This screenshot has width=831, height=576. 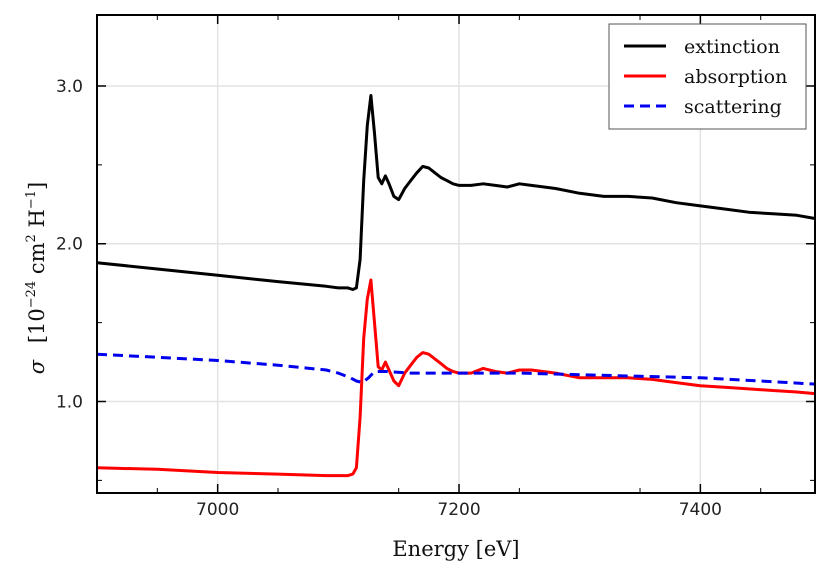 I want to click on y-axis-unit-h: H, so click(x=37, y=221).